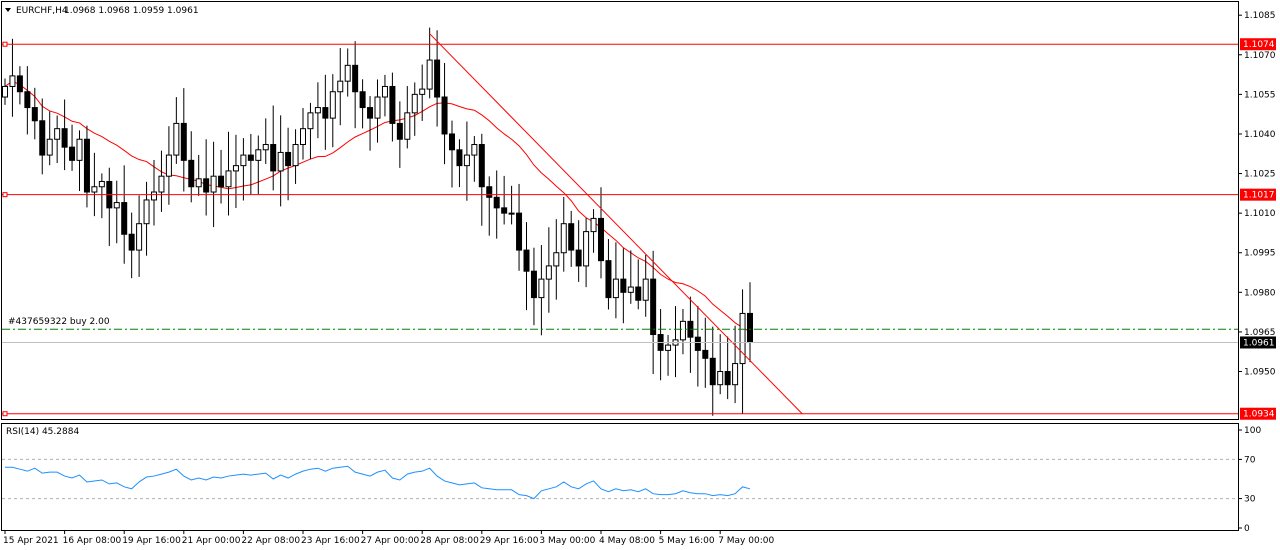 The width and height of the screenshot is (1280, 550). I want to click on order-line-label: #437659322 buy 2.00, so click(59, 322).